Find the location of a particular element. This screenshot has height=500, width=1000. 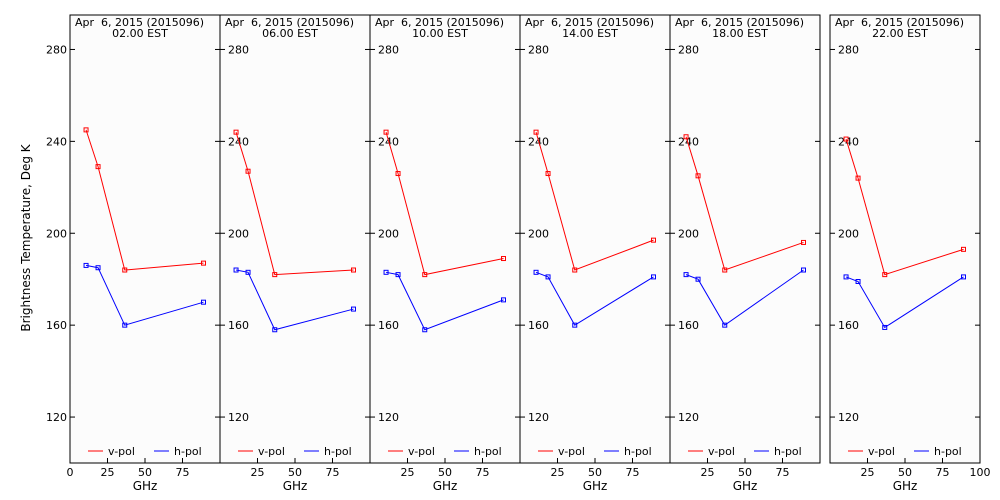

panel-1-title: Apr 6, 2015 (2015096) is located at coordinates (139, 22).